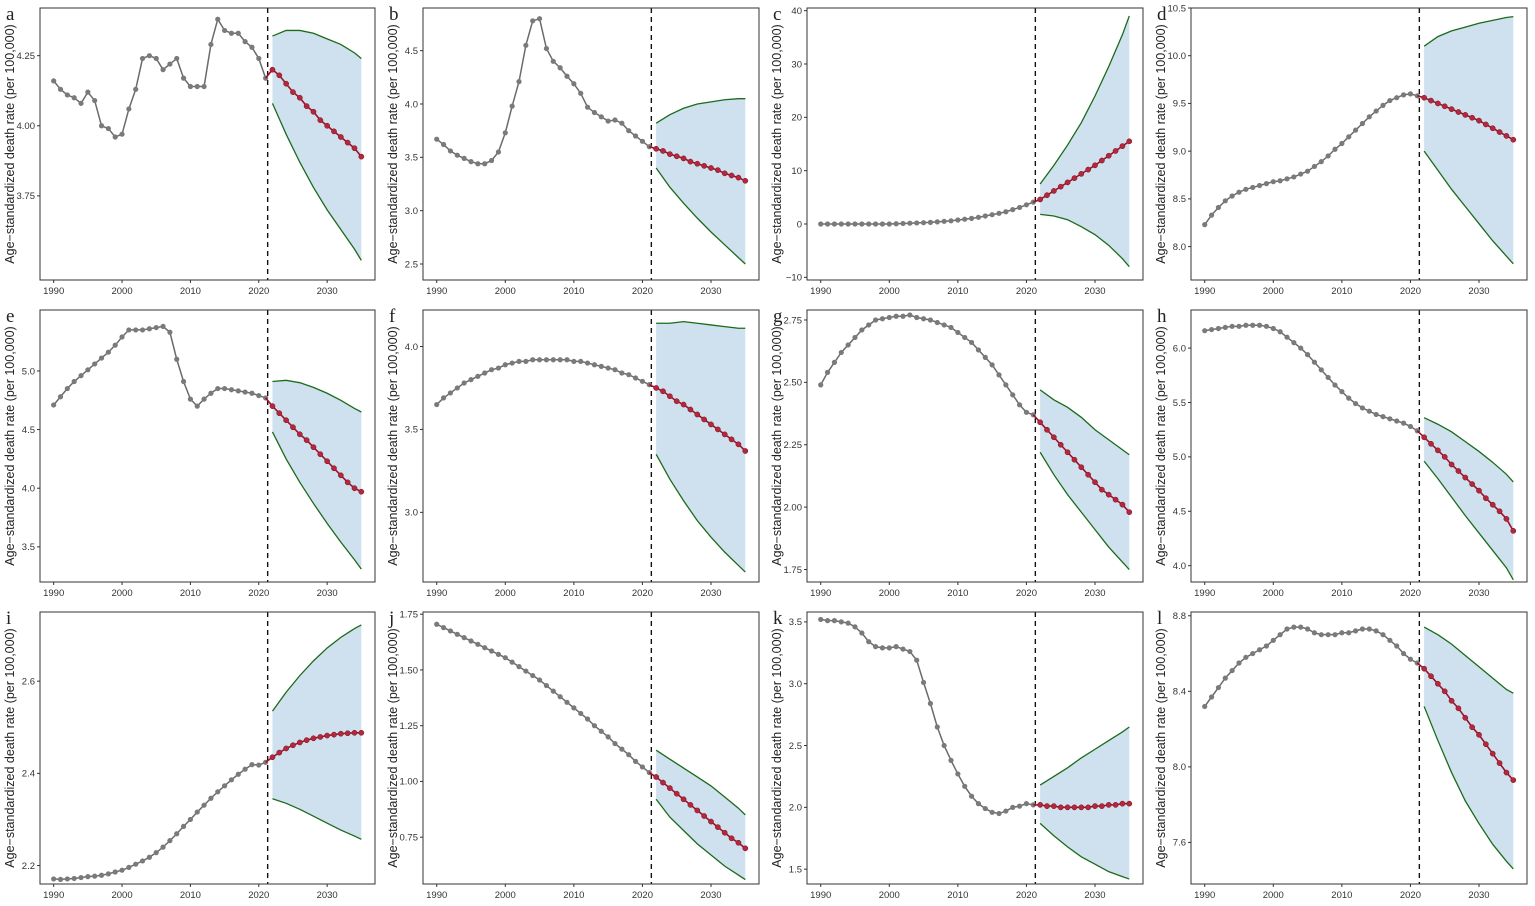 The height and width of the screenshot is (906, 1535). What do you see at coordinates (505, 593) in the screenshot?
I see `x-tick-label: 2000` at bounding box center [505, 593].